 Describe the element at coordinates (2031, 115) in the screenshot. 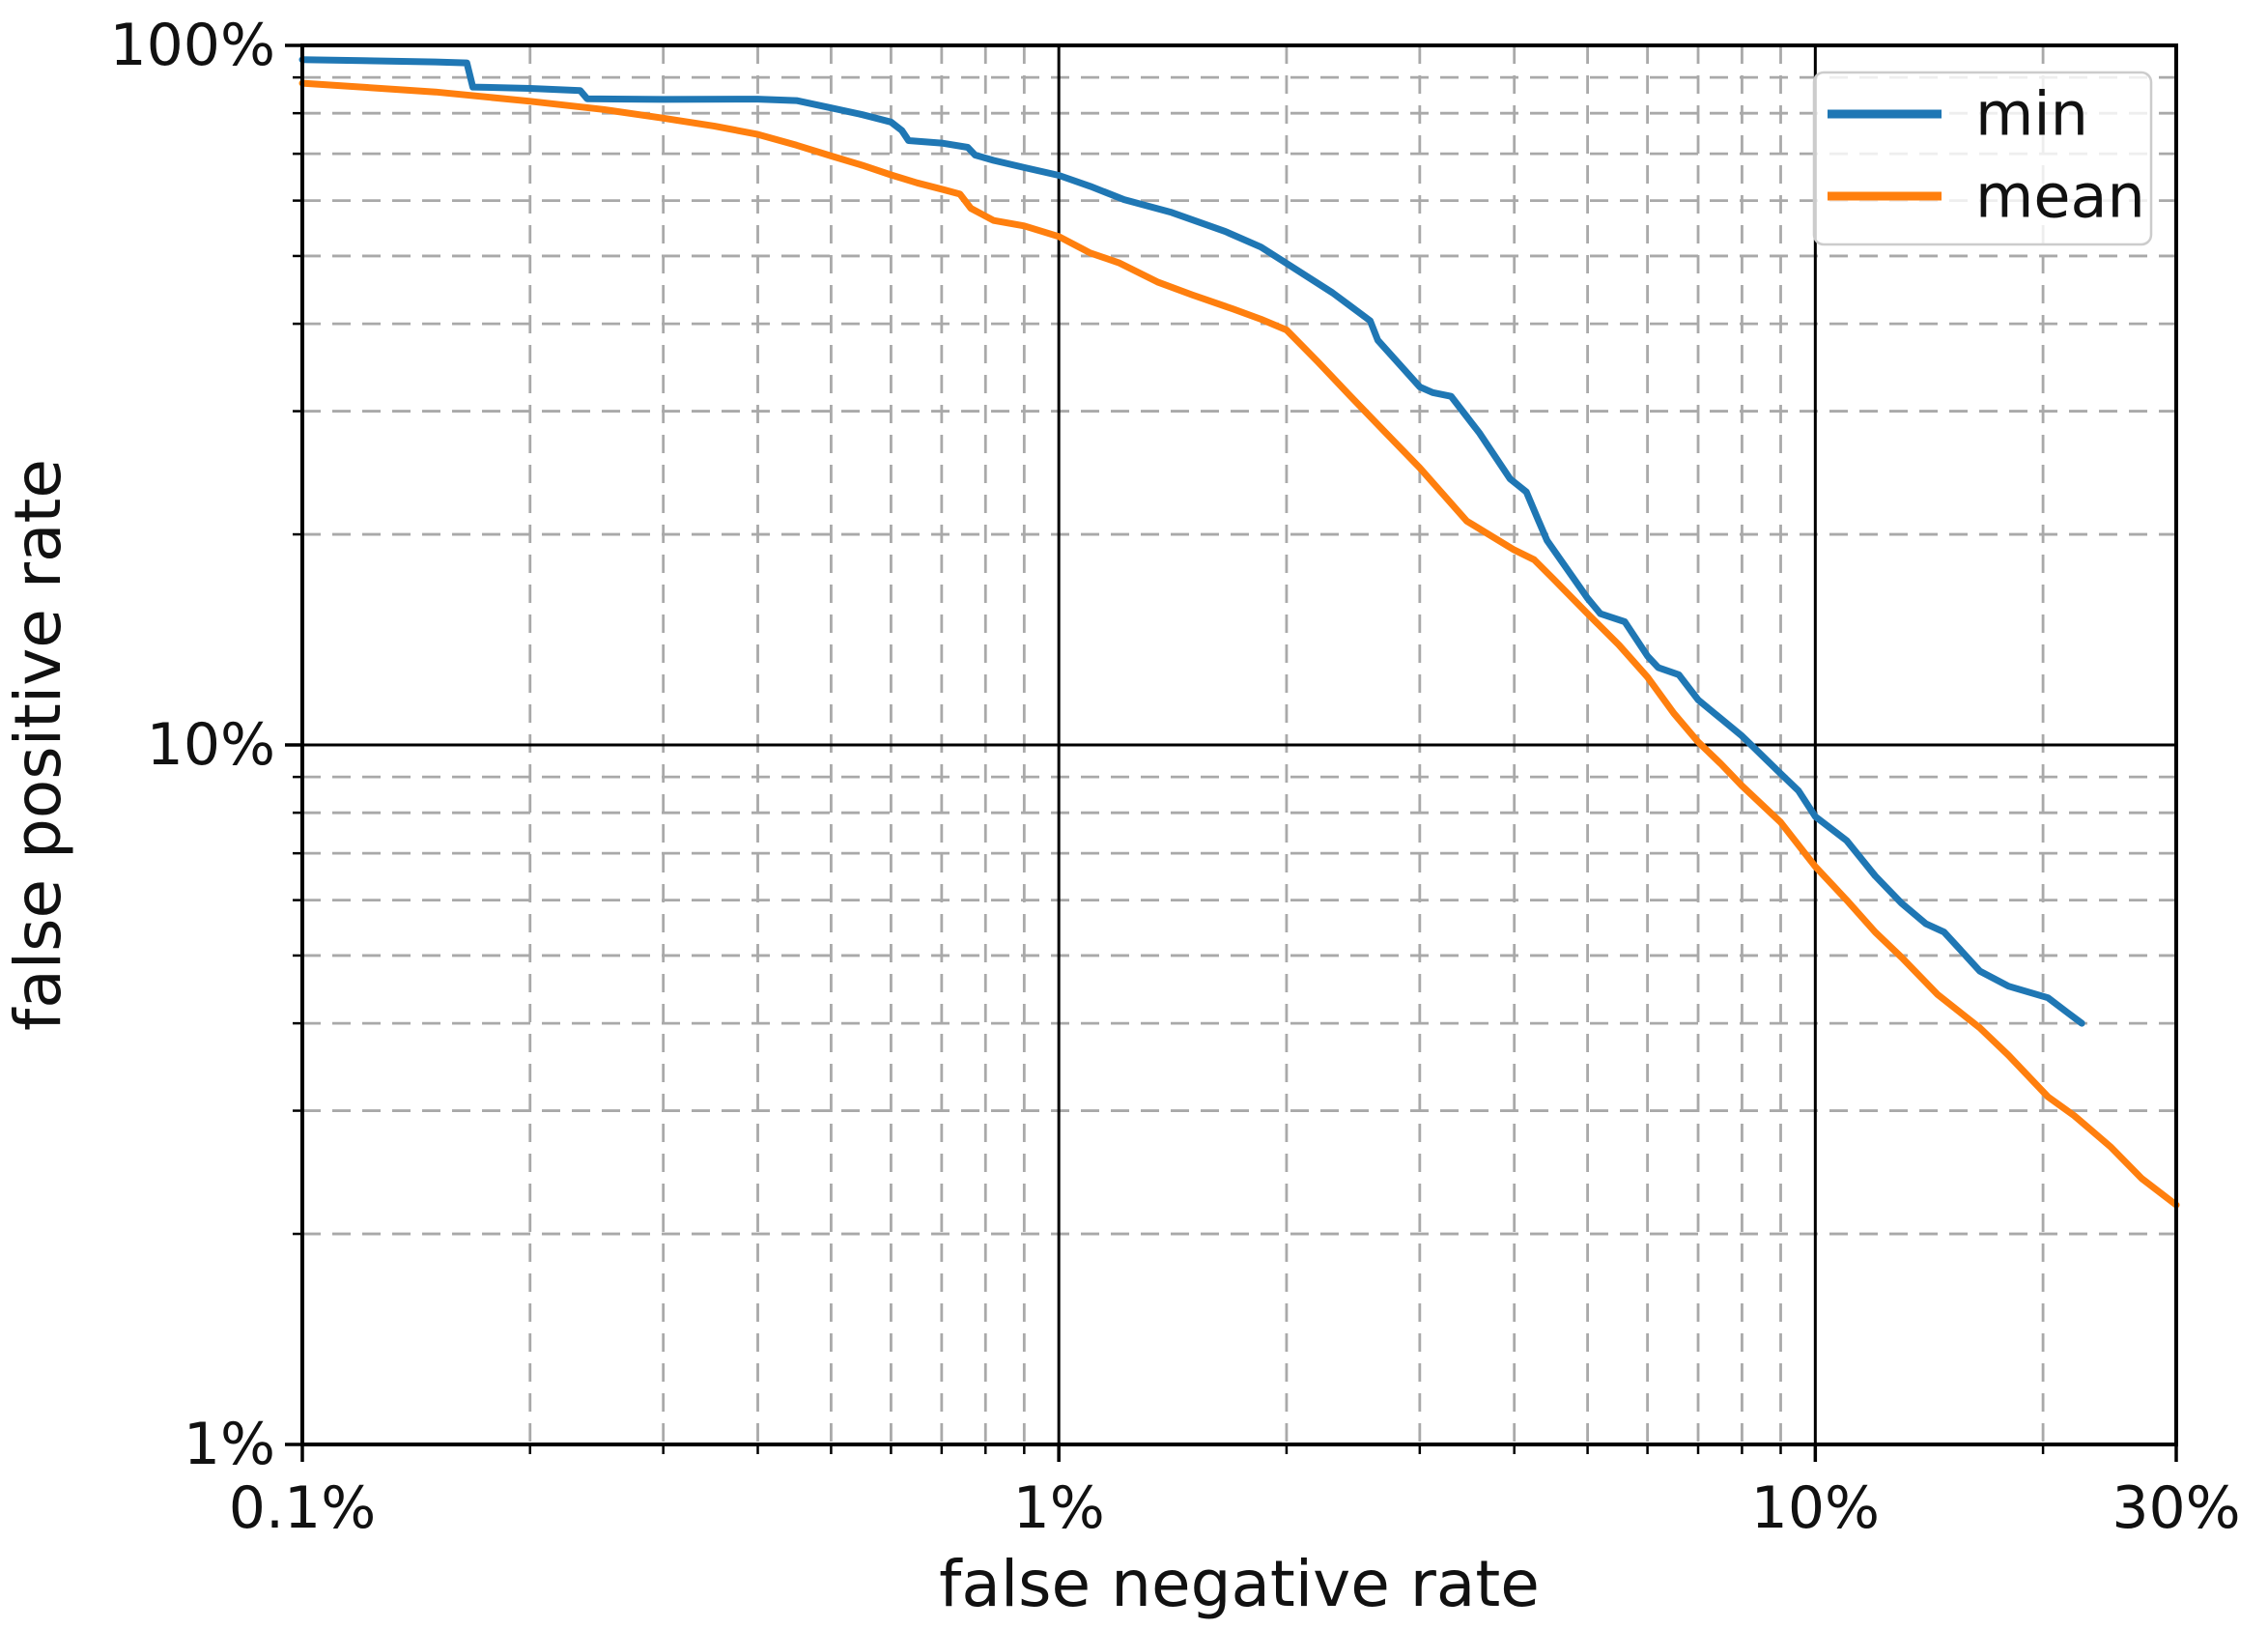

I see `legend-label-min: min` at that location.